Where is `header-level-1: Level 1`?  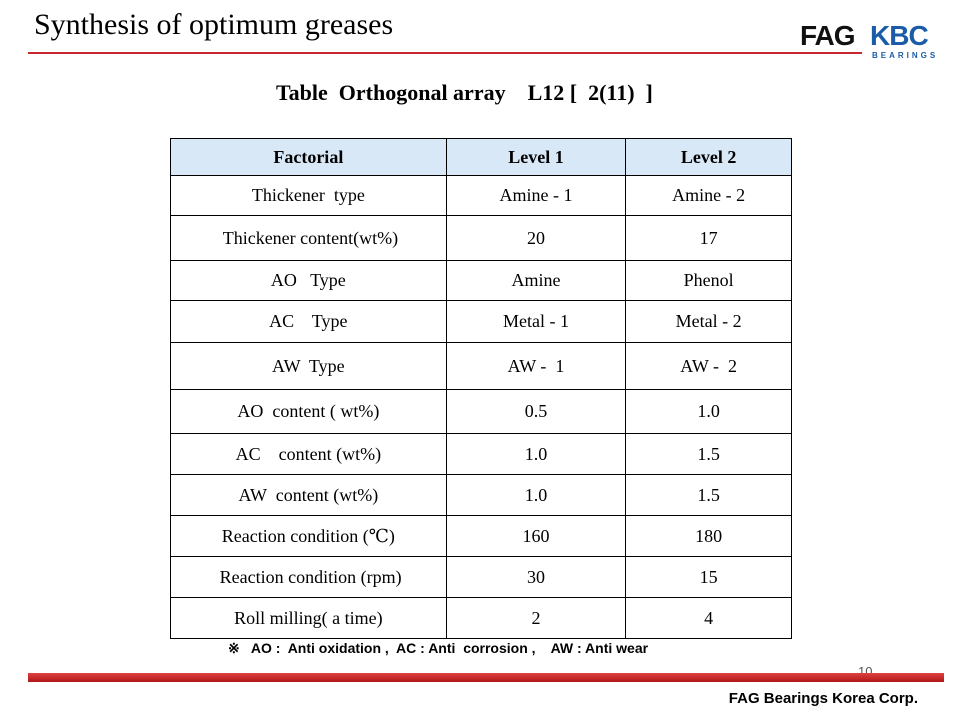 header-level-1: Level 1 is located at coordinates (536, 157).